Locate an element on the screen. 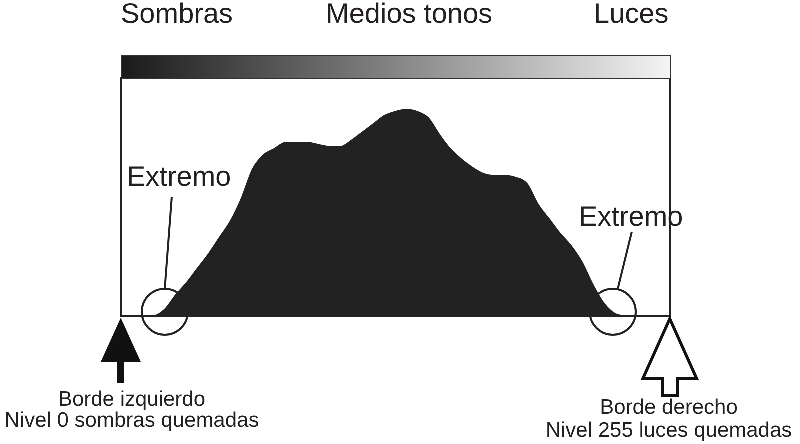 The image size is (800, 444). text: Borde izquierdo Nivel 0 sombras quemadas is located at coordinates (132, 410).